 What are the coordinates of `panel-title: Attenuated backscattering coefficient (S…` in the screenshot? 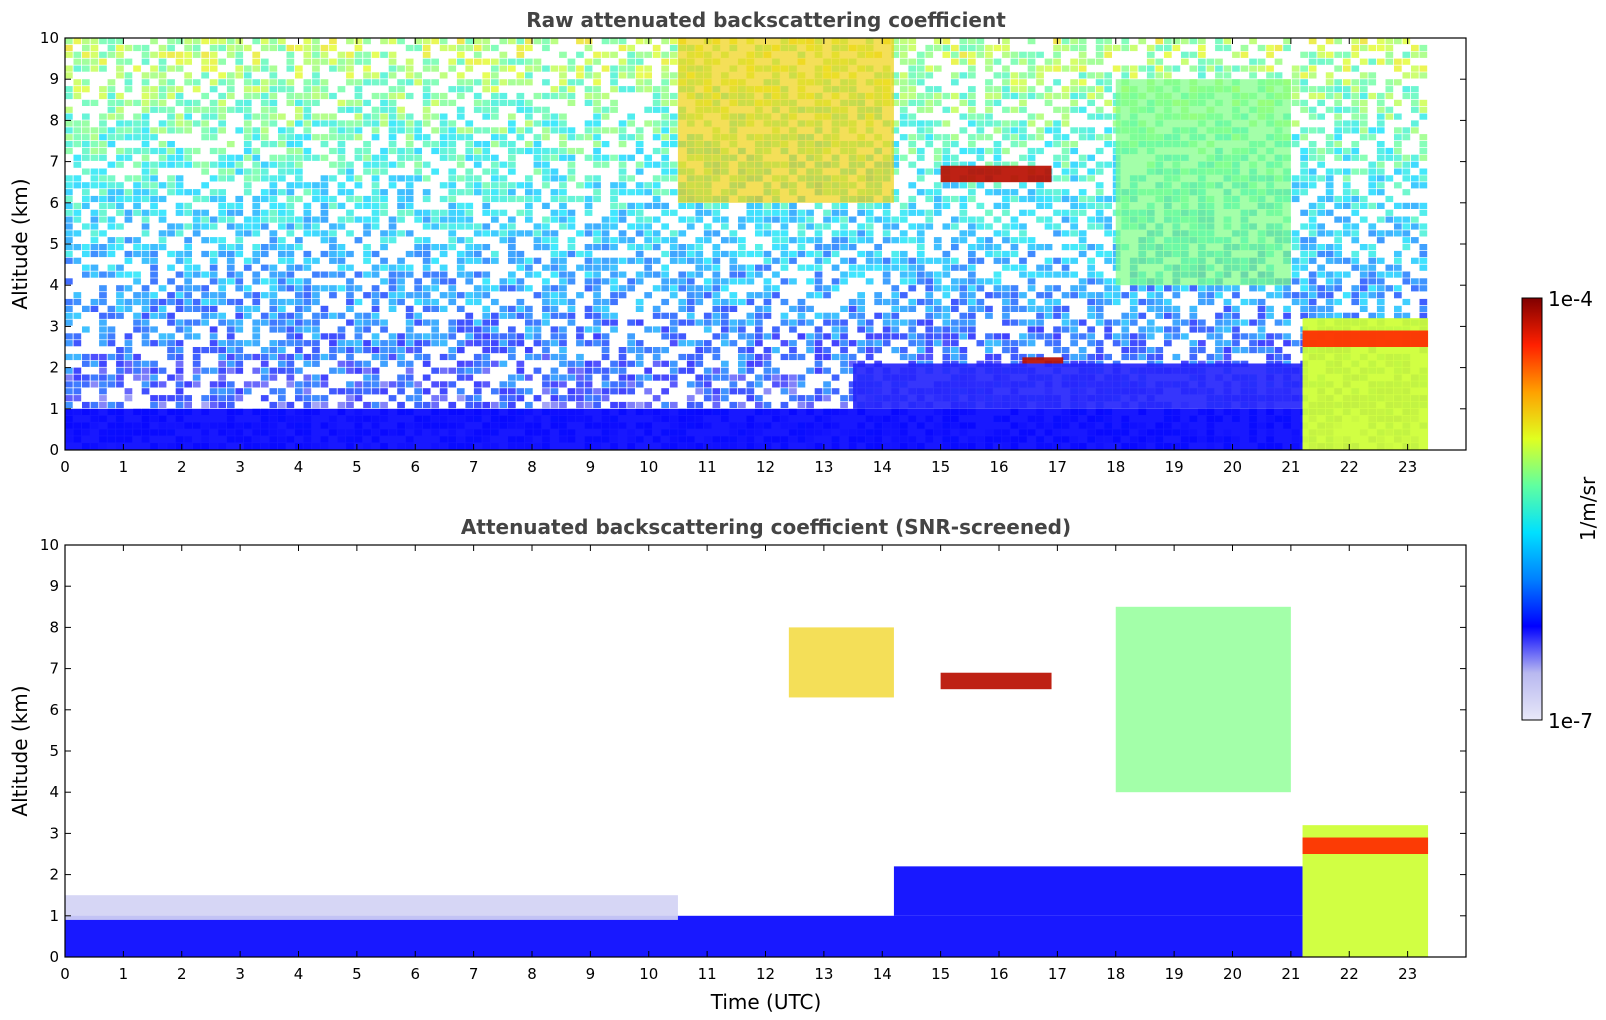 It's located at (766, 527).